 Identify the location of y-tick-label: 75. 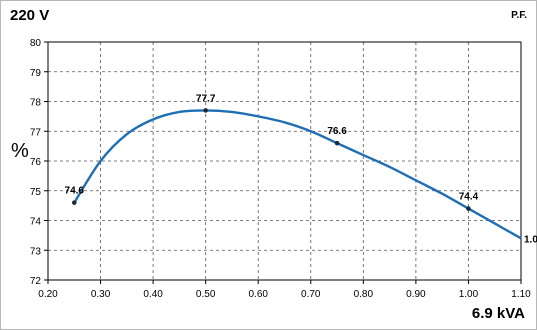
(36, 192).